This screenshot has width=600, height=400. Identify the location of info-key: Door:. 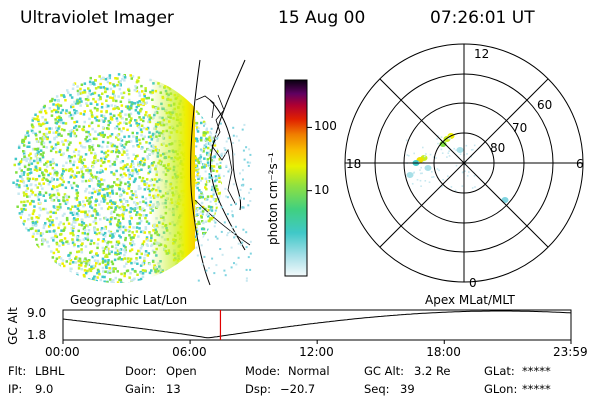
(141, 371).